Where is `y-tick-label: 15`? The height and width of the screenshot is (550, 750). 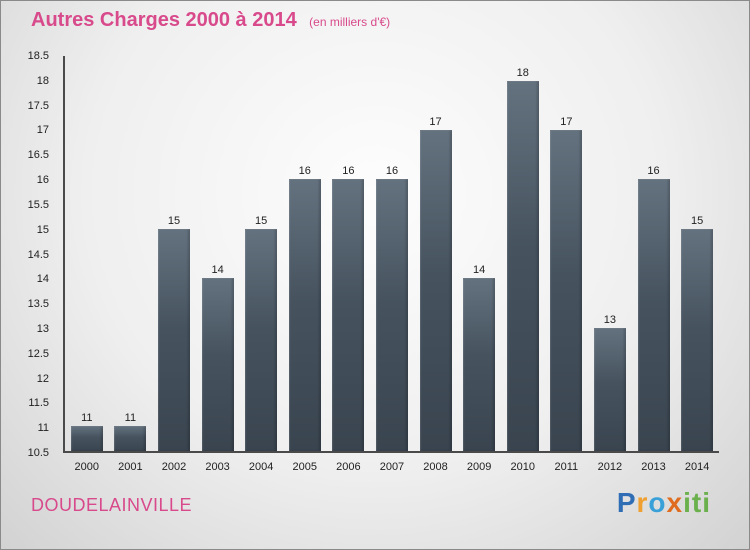
y-tick-label: 15 is located at coordinates (42, 229).